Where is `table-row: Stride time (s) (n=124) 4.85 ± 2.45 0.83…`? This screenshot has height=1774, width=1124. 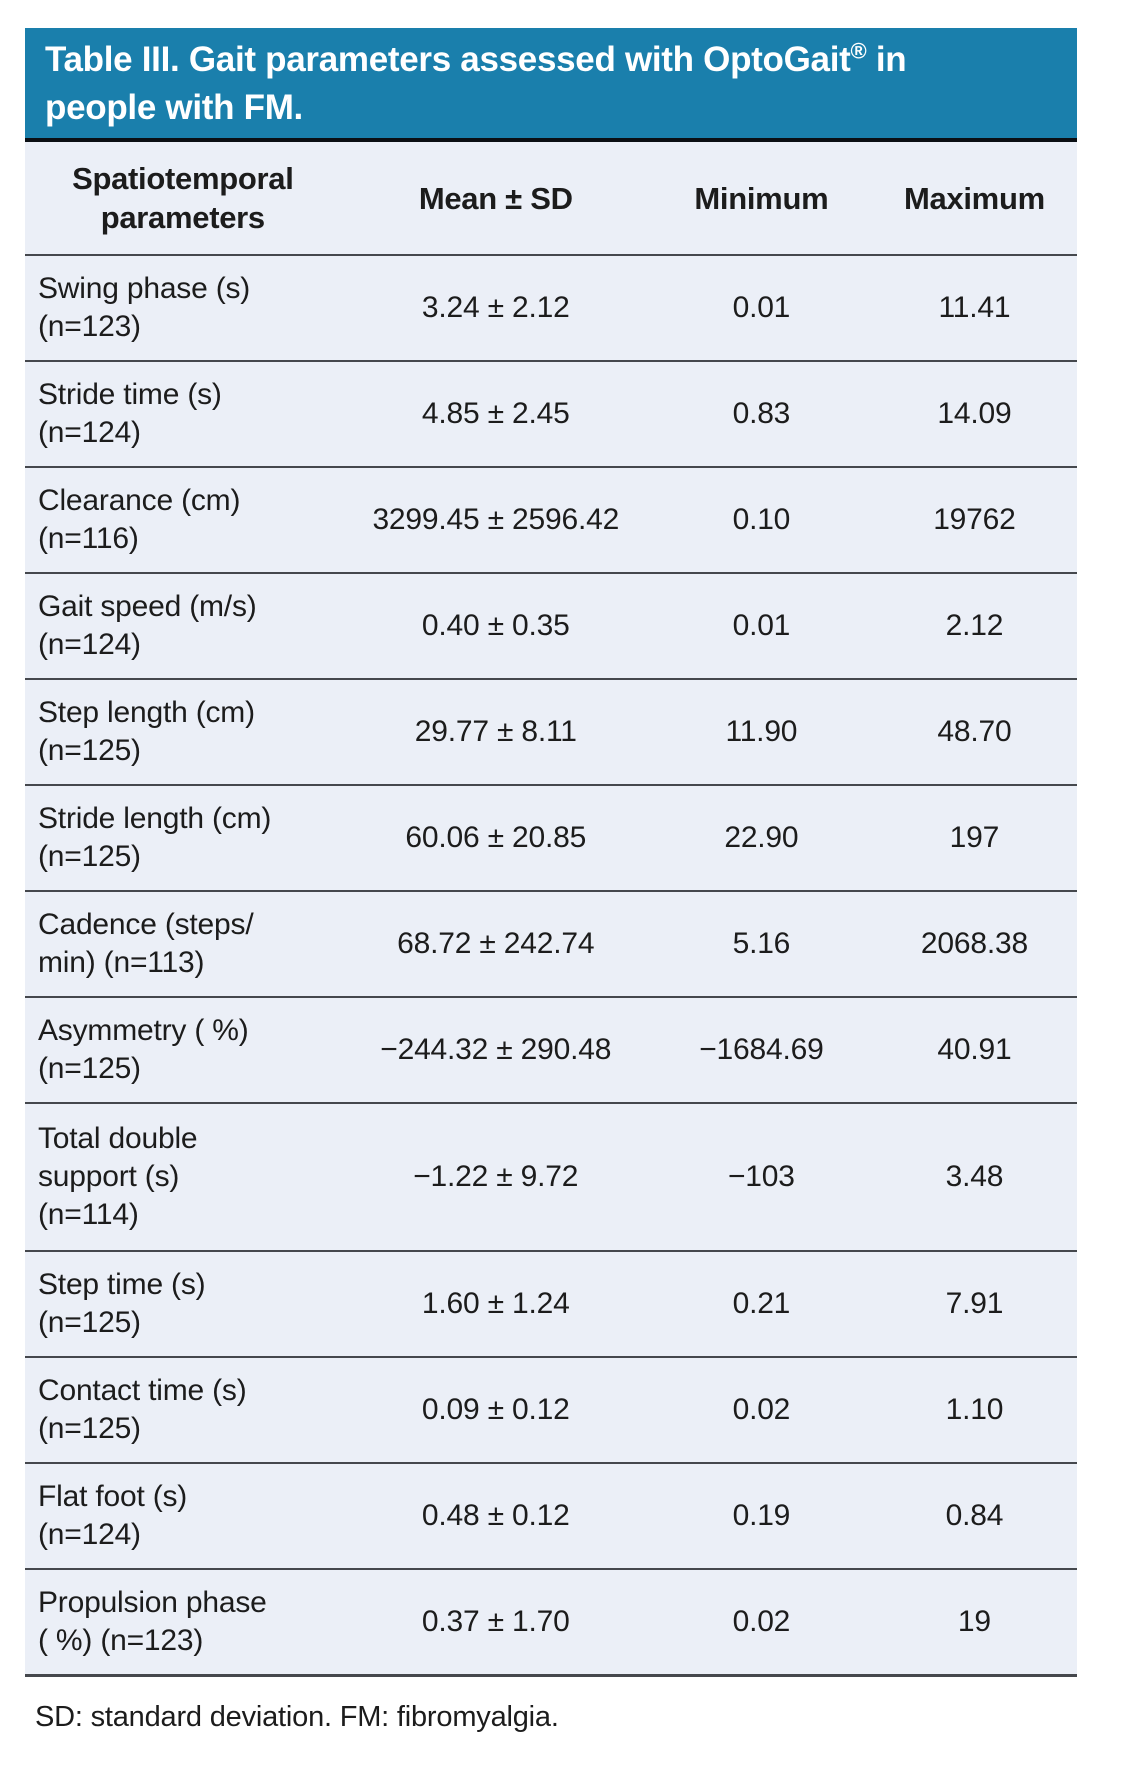
table-row: Stride time (s) (n=124) 4.85 ± 2.45 0.83… is located at coordinates (551, 413).